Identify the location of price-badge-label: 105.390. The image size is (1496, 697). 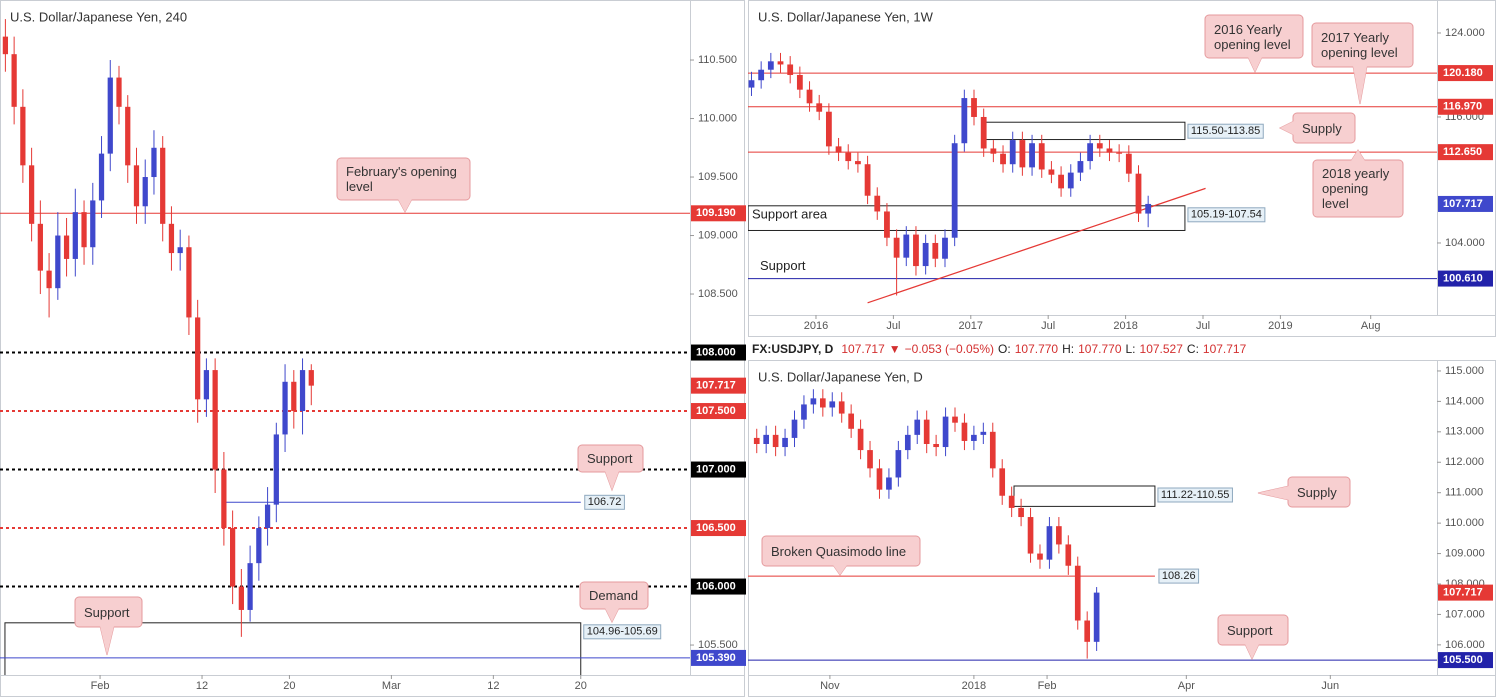
(716, 658).